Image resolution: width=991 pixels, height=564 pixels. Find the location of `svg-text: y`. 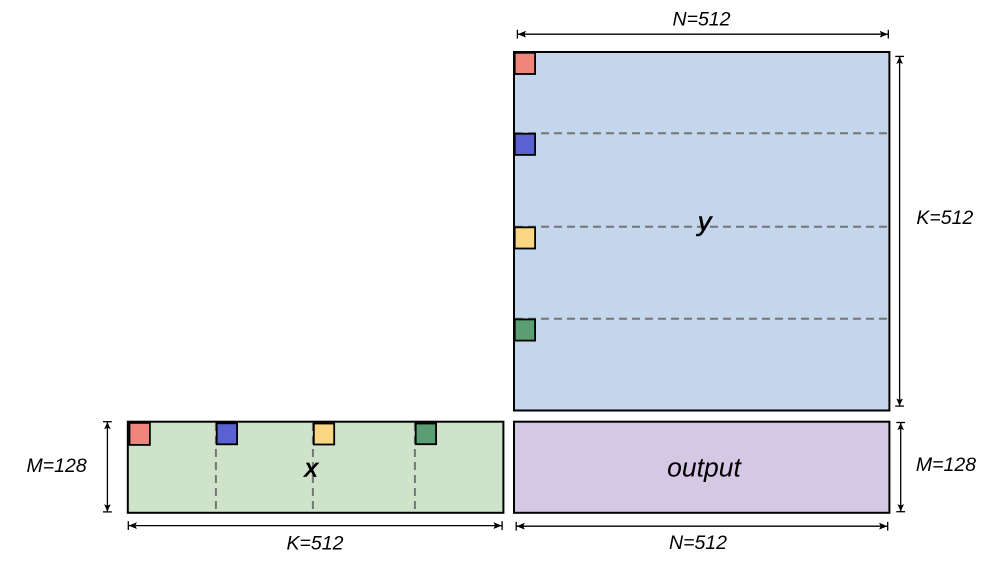

svg-text: y is located at coordinates (704, 222).